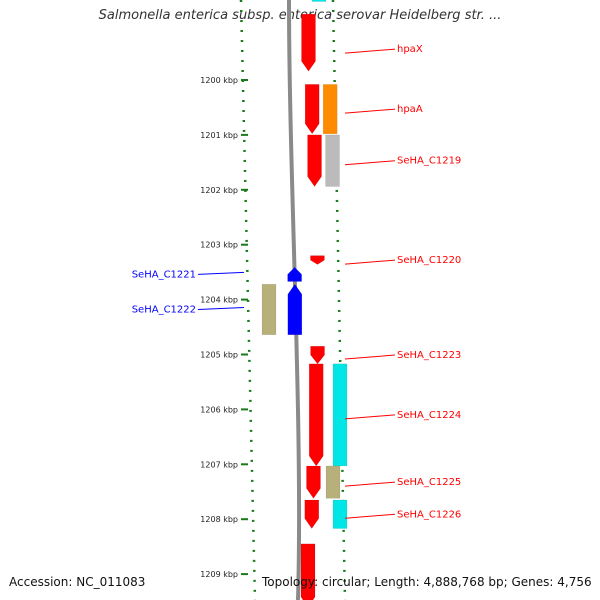  What do you see at coordinates (306, 306) in the screenshot?
I see `gene-track` at bounding box center [306, 306].